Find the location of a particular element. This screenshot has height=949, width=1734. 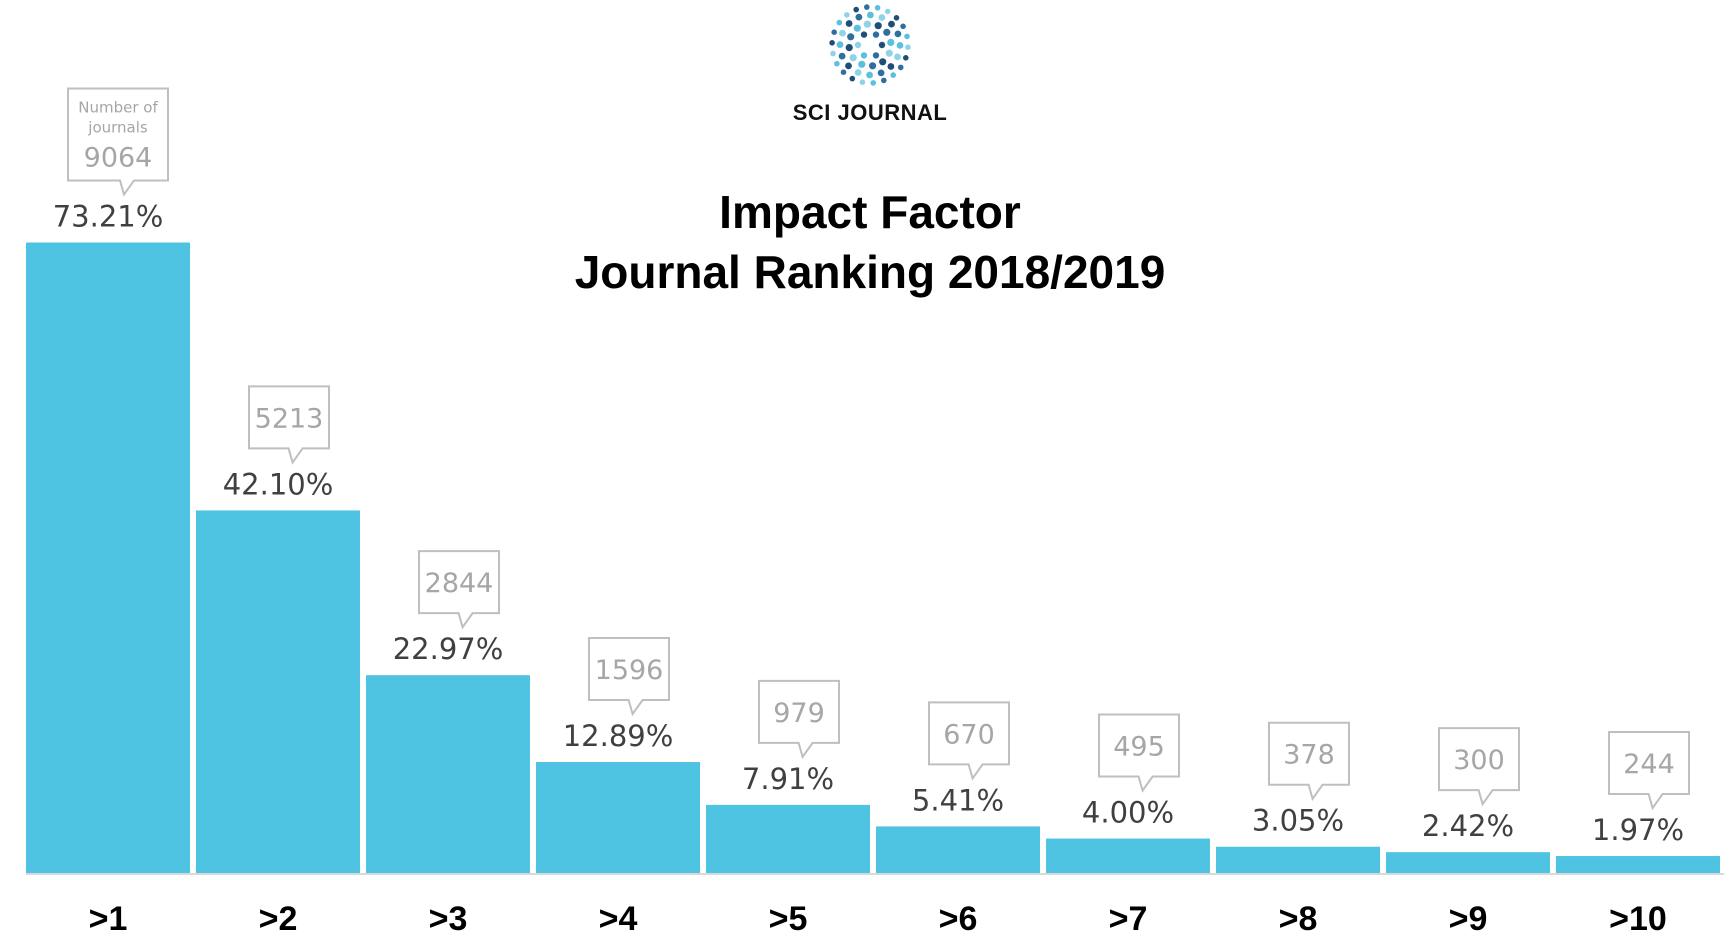

journal-count: 300 is located at coordinates (1479, 760).